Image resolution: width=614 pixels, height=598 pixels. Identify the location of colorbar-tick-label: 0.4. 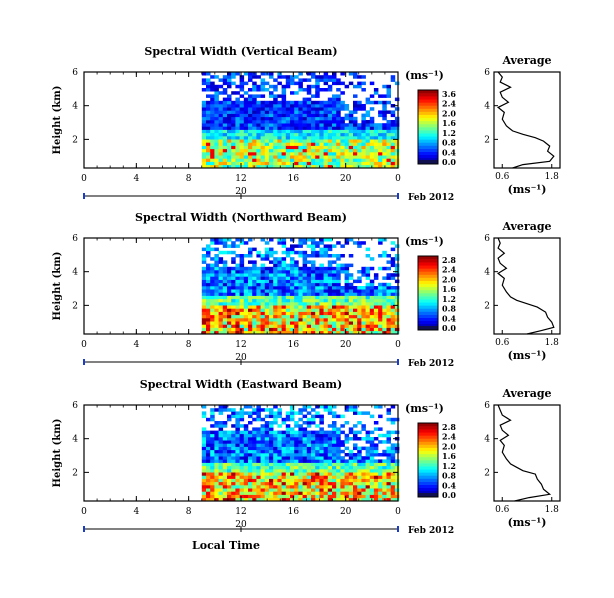
(449, 485).